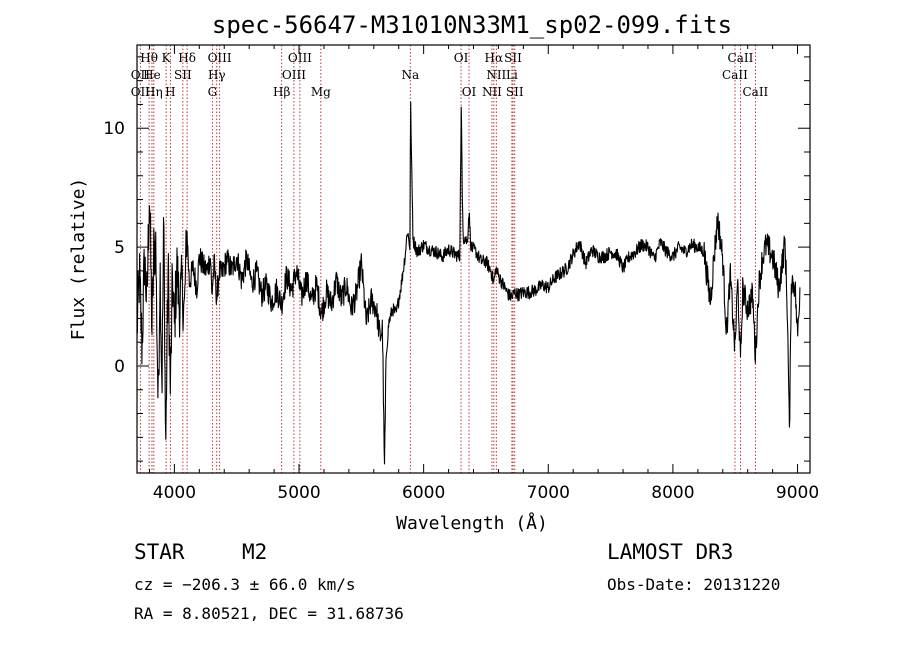  I want to click on y-tick-label: 5, so click(119, 248).